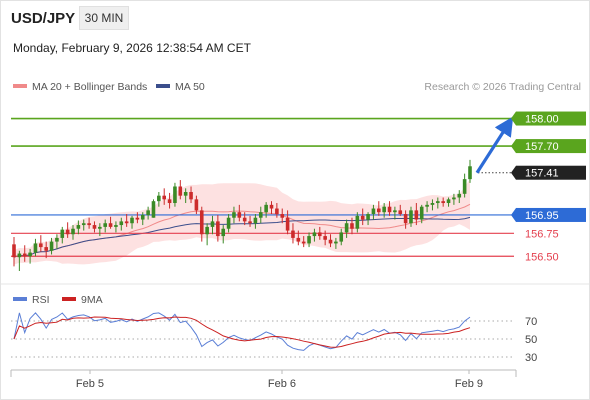 This screenshot has height=400, width=590. I want to click on rsi-level-label: 70, so click(531, 322).